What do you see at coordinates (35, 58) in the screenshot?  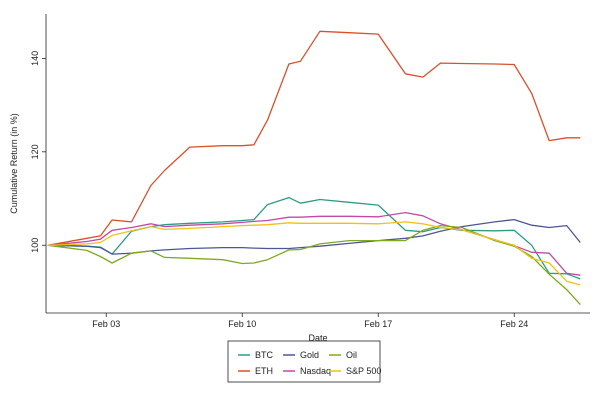 I see `y-tick-label: 140` at bounding box center [35, 58].